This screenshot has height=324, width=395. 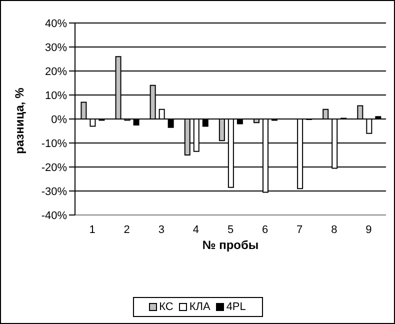 I want to click on y-tick-label: -10%, so click(x=54, y=144).